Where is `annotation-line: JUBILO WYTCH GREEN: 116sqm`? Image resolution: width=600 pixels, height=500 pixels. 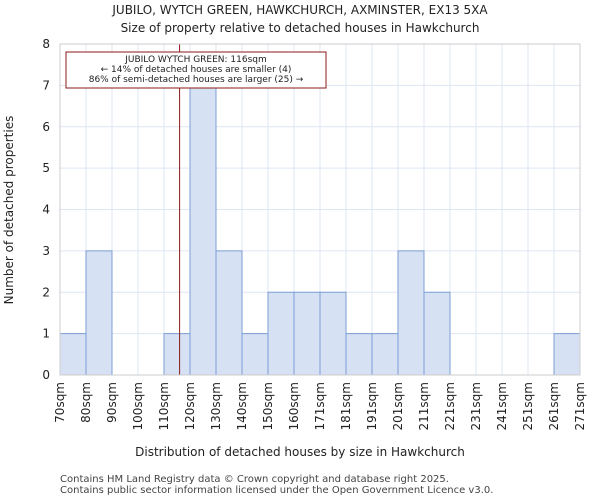
annotation-line: JUBILO WYTCH GREEN: 116sqm is located at coordinates (195, 60).